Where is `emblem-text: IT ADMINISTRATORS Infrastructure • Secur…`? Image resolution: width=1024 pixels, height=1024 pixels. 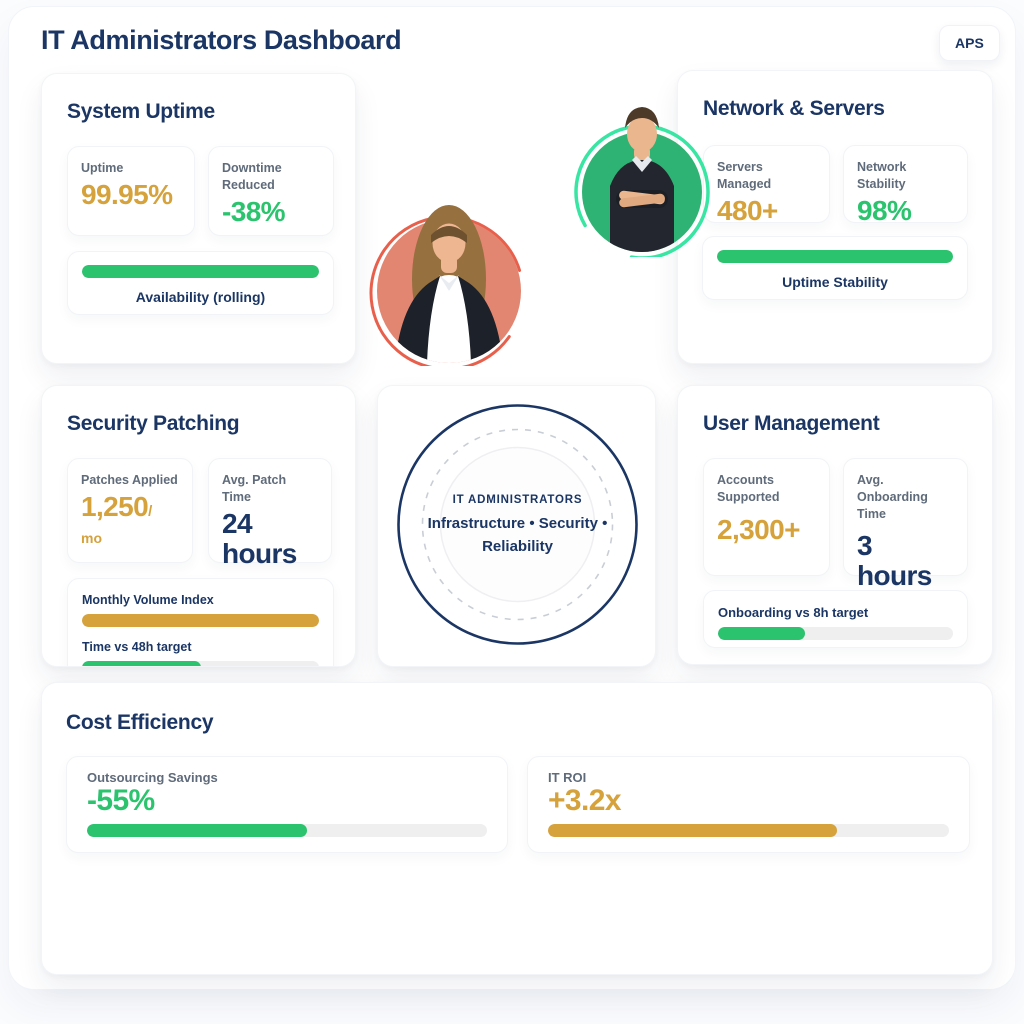
emblem-text: IT ADMINISTRATORS Infrastructure • Secur… is located at coordinates (517, 526).